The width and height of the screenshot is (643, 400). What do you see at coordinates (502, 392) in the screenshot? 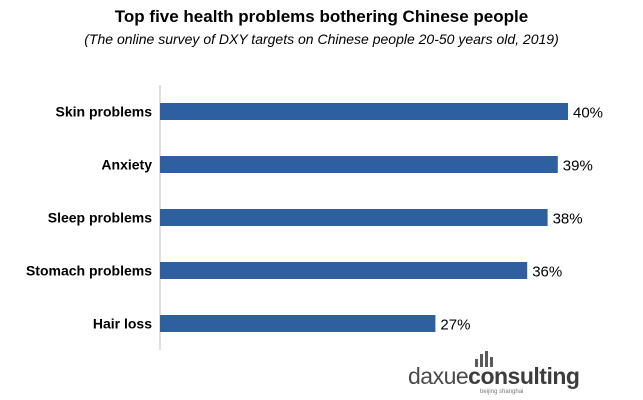
I see `logo-tagline: beijing shanghai` at bounding box center [502, 392].